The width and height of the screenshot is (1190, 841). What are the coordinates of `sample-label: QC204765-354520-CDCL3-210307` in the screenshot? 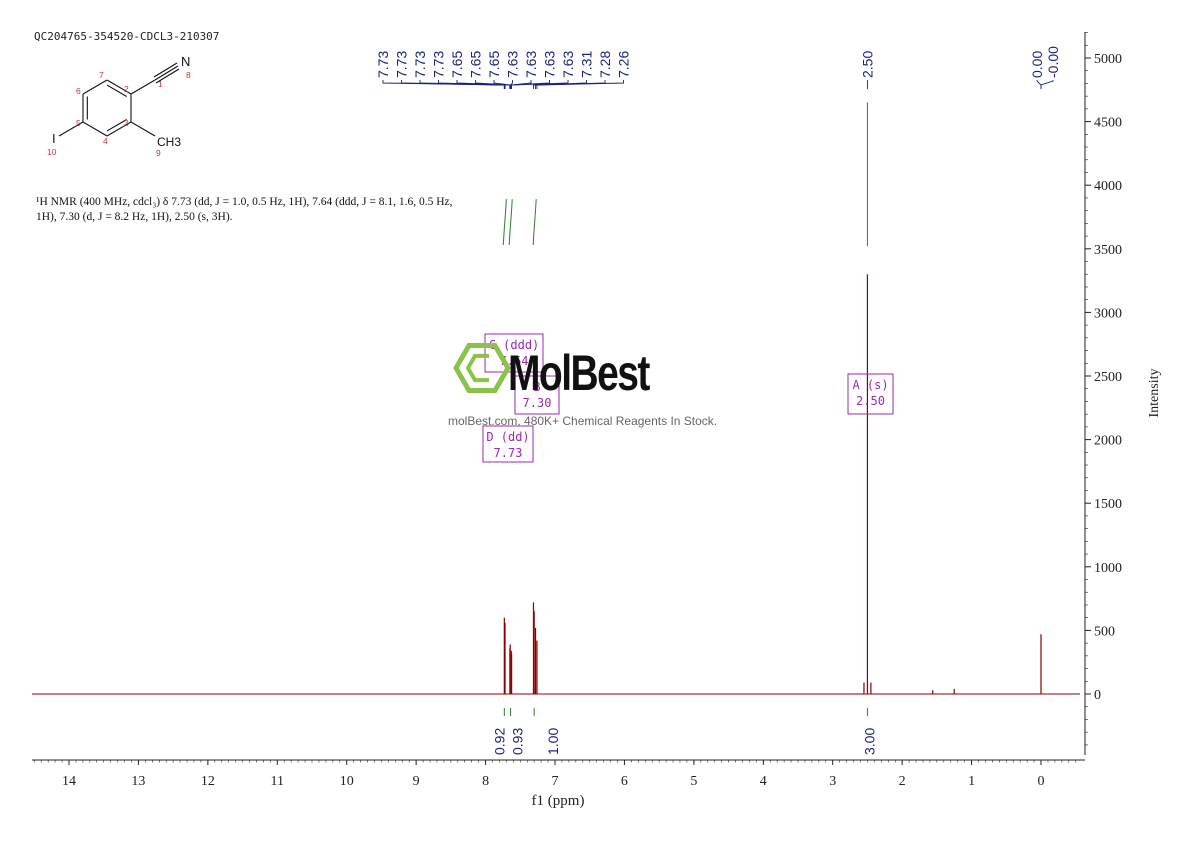 It's located at (127, 36).